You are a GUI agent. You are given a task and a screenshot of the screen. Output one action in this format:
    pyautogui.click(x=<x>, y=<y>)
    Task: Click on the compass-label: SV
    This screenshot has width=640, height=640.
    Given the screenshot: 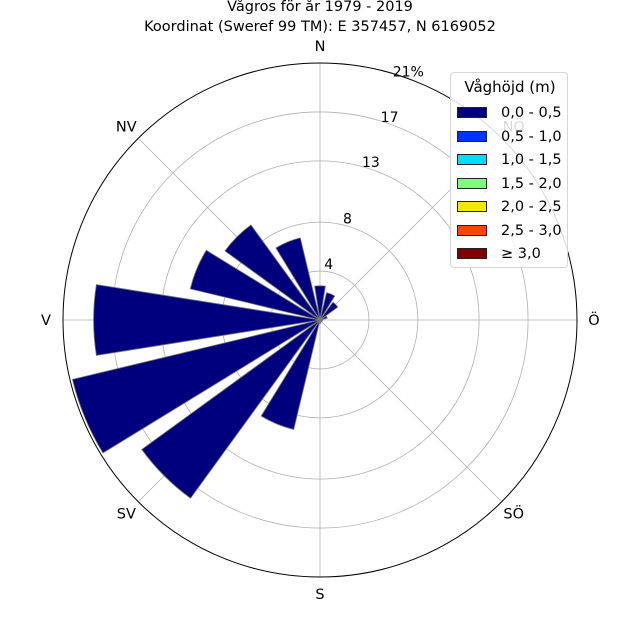 What is the action you would take?
    pyautogui.click(x=126, y=515)
    